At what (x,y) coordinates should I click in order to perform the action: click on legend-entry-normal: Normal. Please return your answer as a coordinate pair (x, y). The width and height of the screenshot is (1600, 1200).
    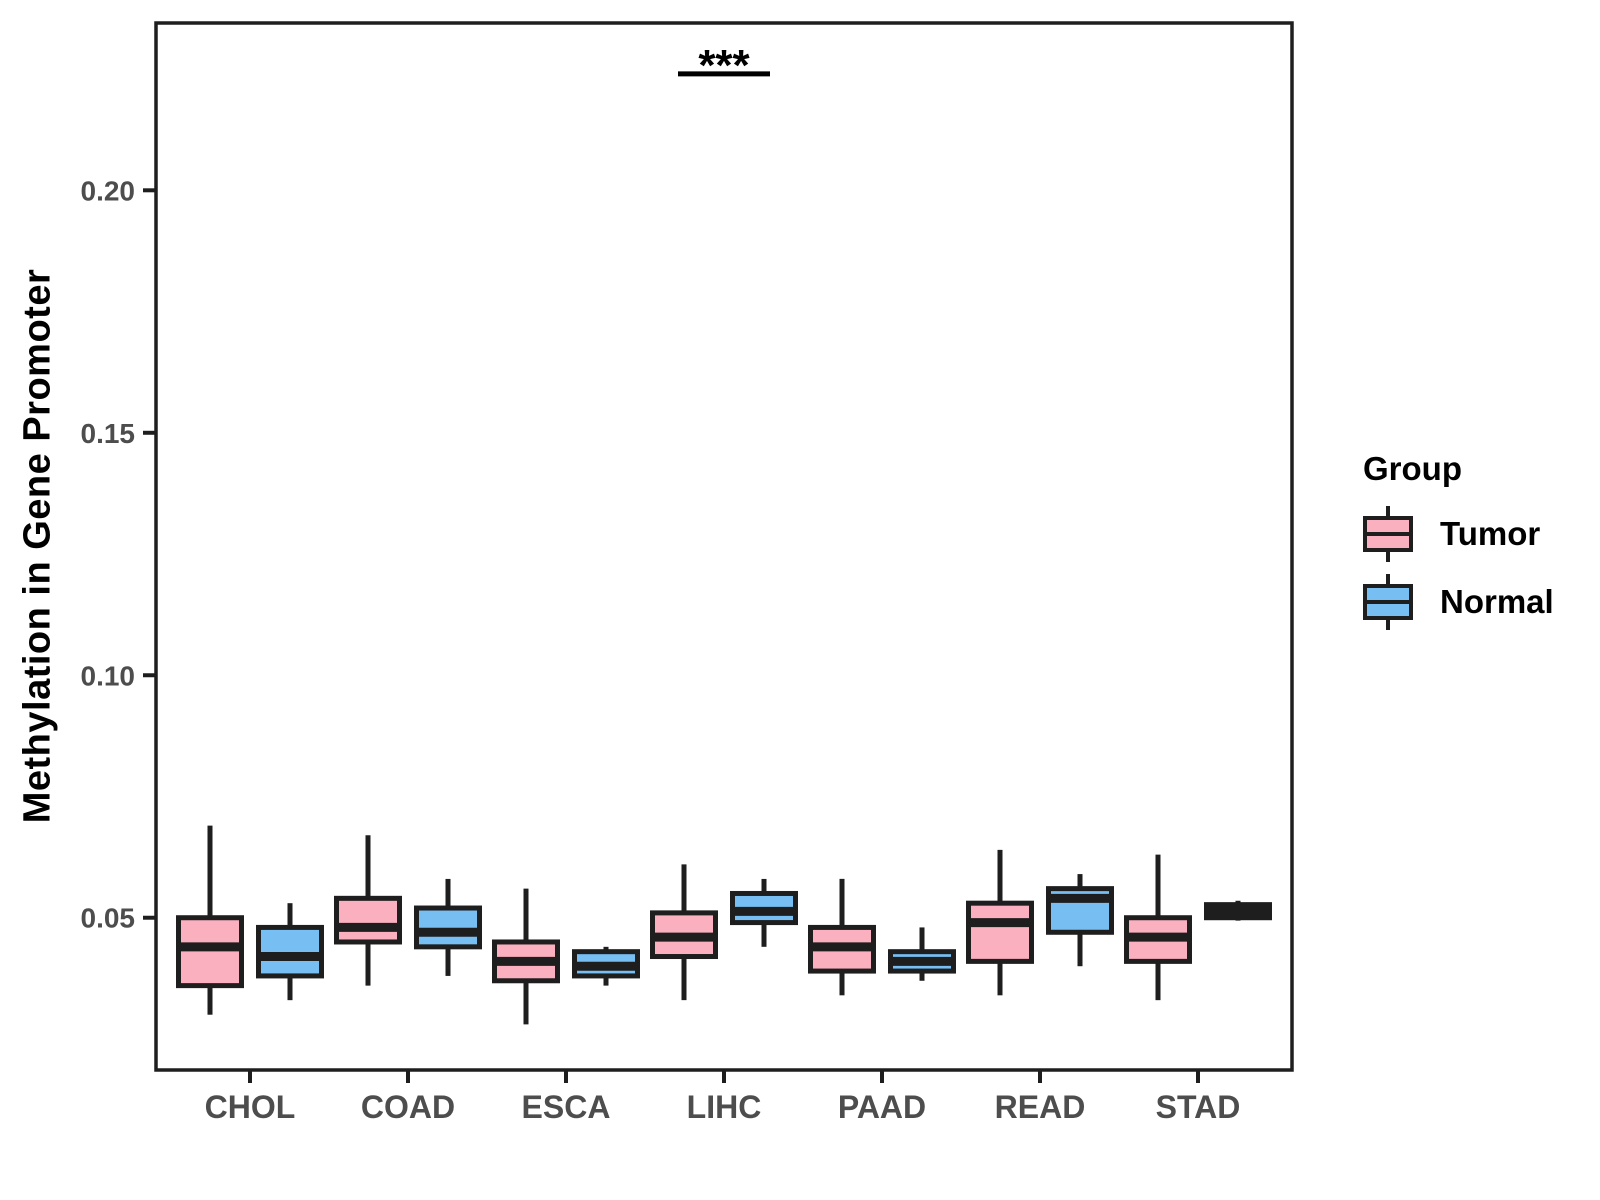
    Looking at the image, I should click on (1457, 602).